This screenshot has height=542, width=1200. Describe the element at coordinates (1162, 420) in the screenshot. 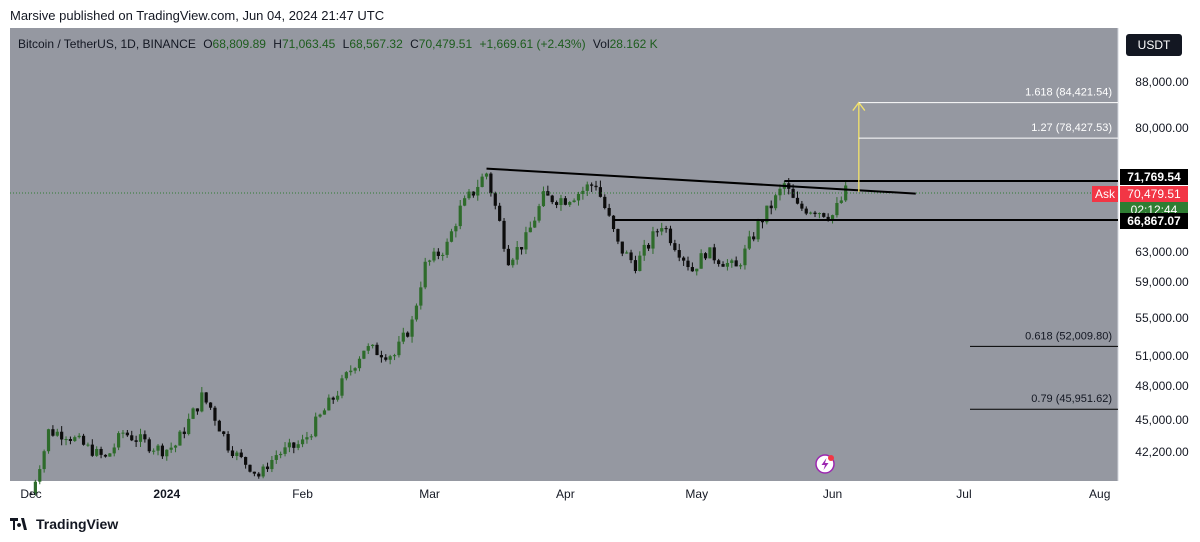

I see `y-tick-label: 45,000.00` at that location.